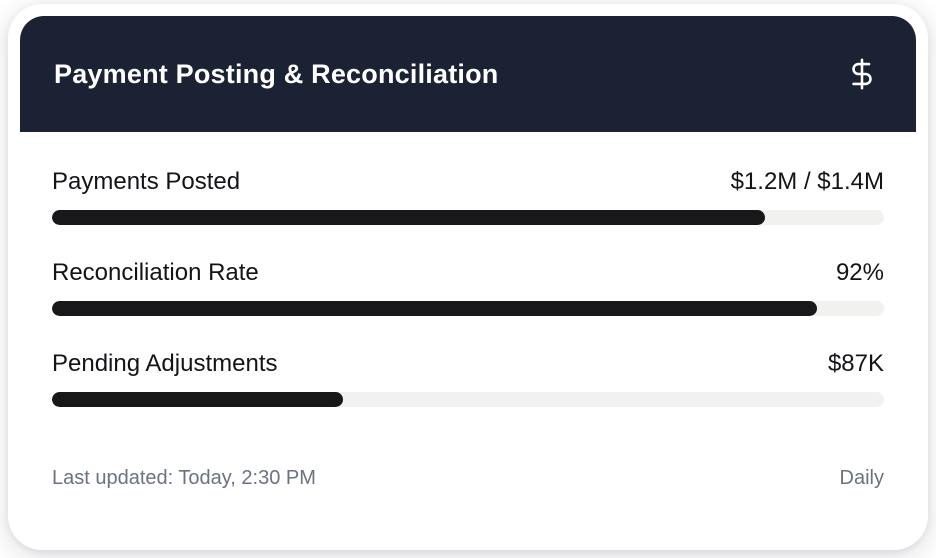 The image size is (936, 558). I want to click on metric-value: $1.2M / $1.4M, so click(807, 181).